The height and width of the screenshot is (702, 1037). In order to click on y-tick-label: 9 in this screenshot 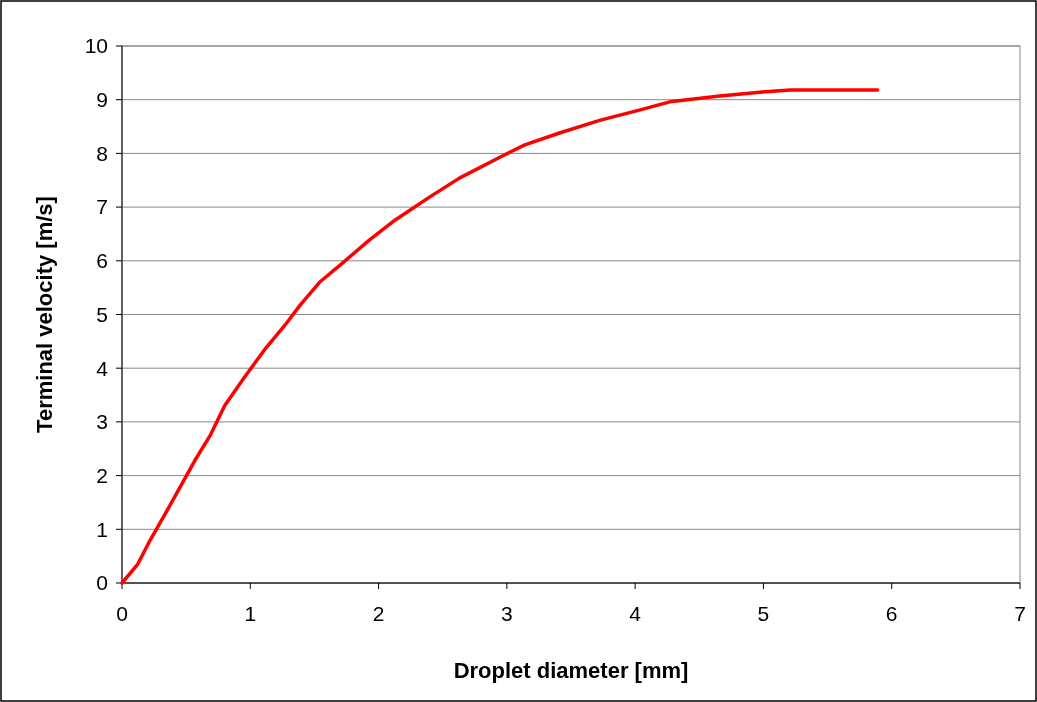, I will do `click(102, 100)`.